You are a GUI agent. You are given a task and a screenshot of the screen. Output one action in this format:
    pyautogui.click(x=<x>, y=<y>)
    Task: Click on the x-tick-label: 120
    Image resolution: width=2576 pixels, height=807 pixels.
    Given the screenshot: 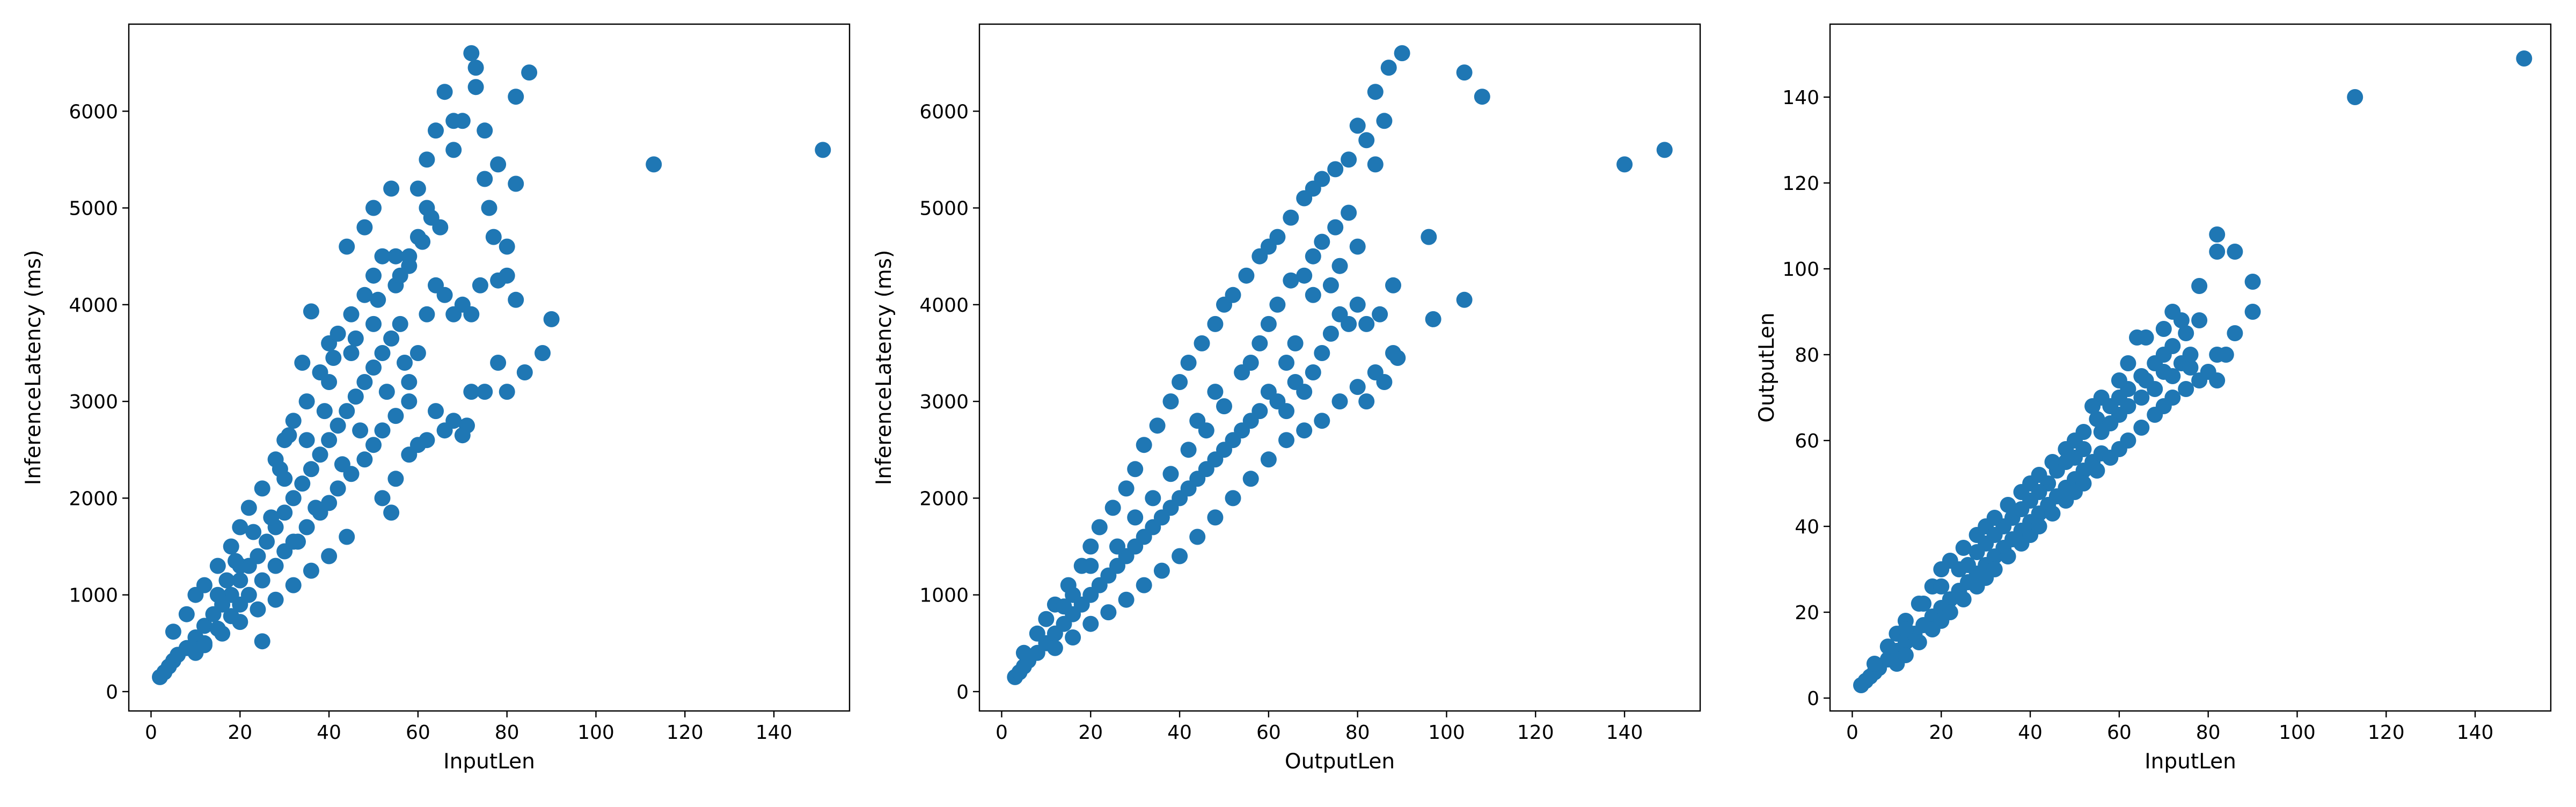 What is the action you would take?
    pyautogui.click(x=685, y=733)
    